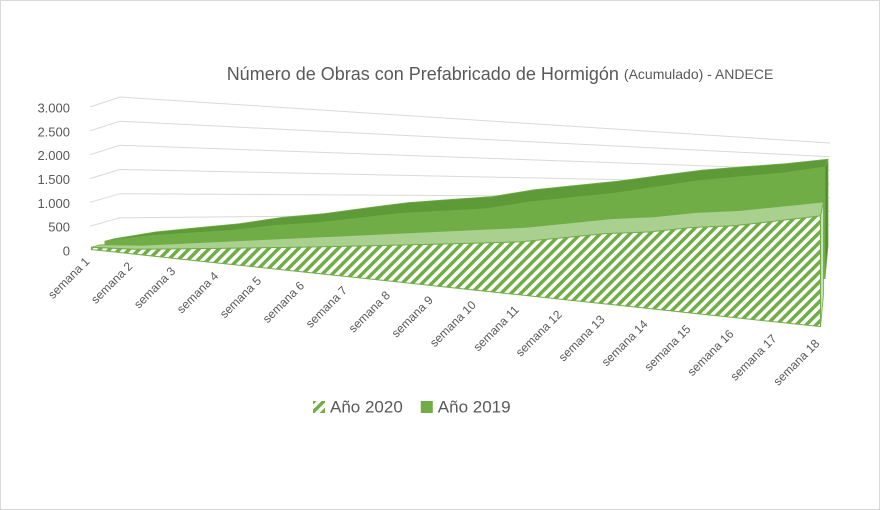 Image resolution: width=880 pixels, height=510 pixels. Describe the element at coordinates (474, 406) in the screenshot. I see `legend-label: Año 2019` at that location.